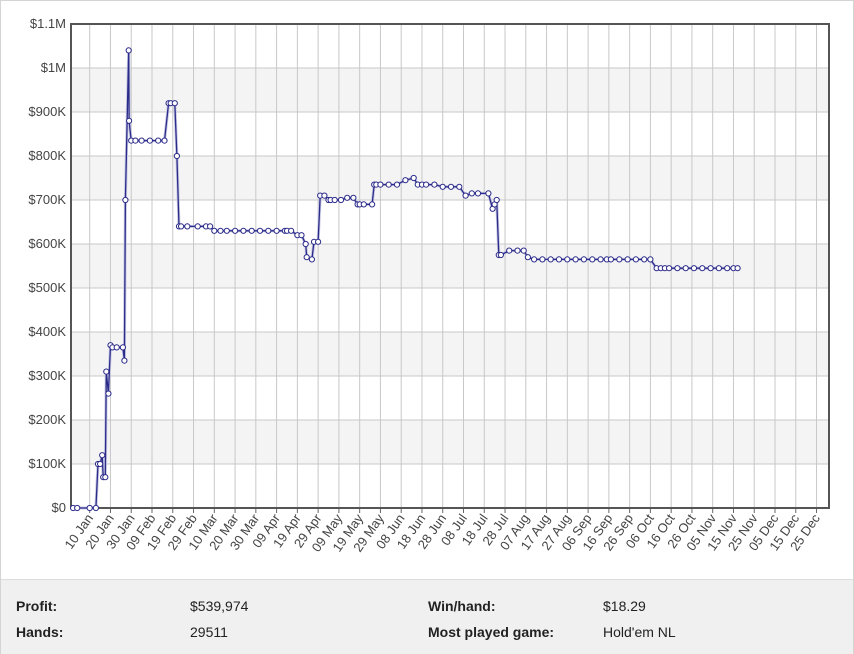 The height and width of the screenshot is (654, 854). Describe the element at coordinates (47, 463) in the screenshot. I see `y-tick-label: $100K` at that location.